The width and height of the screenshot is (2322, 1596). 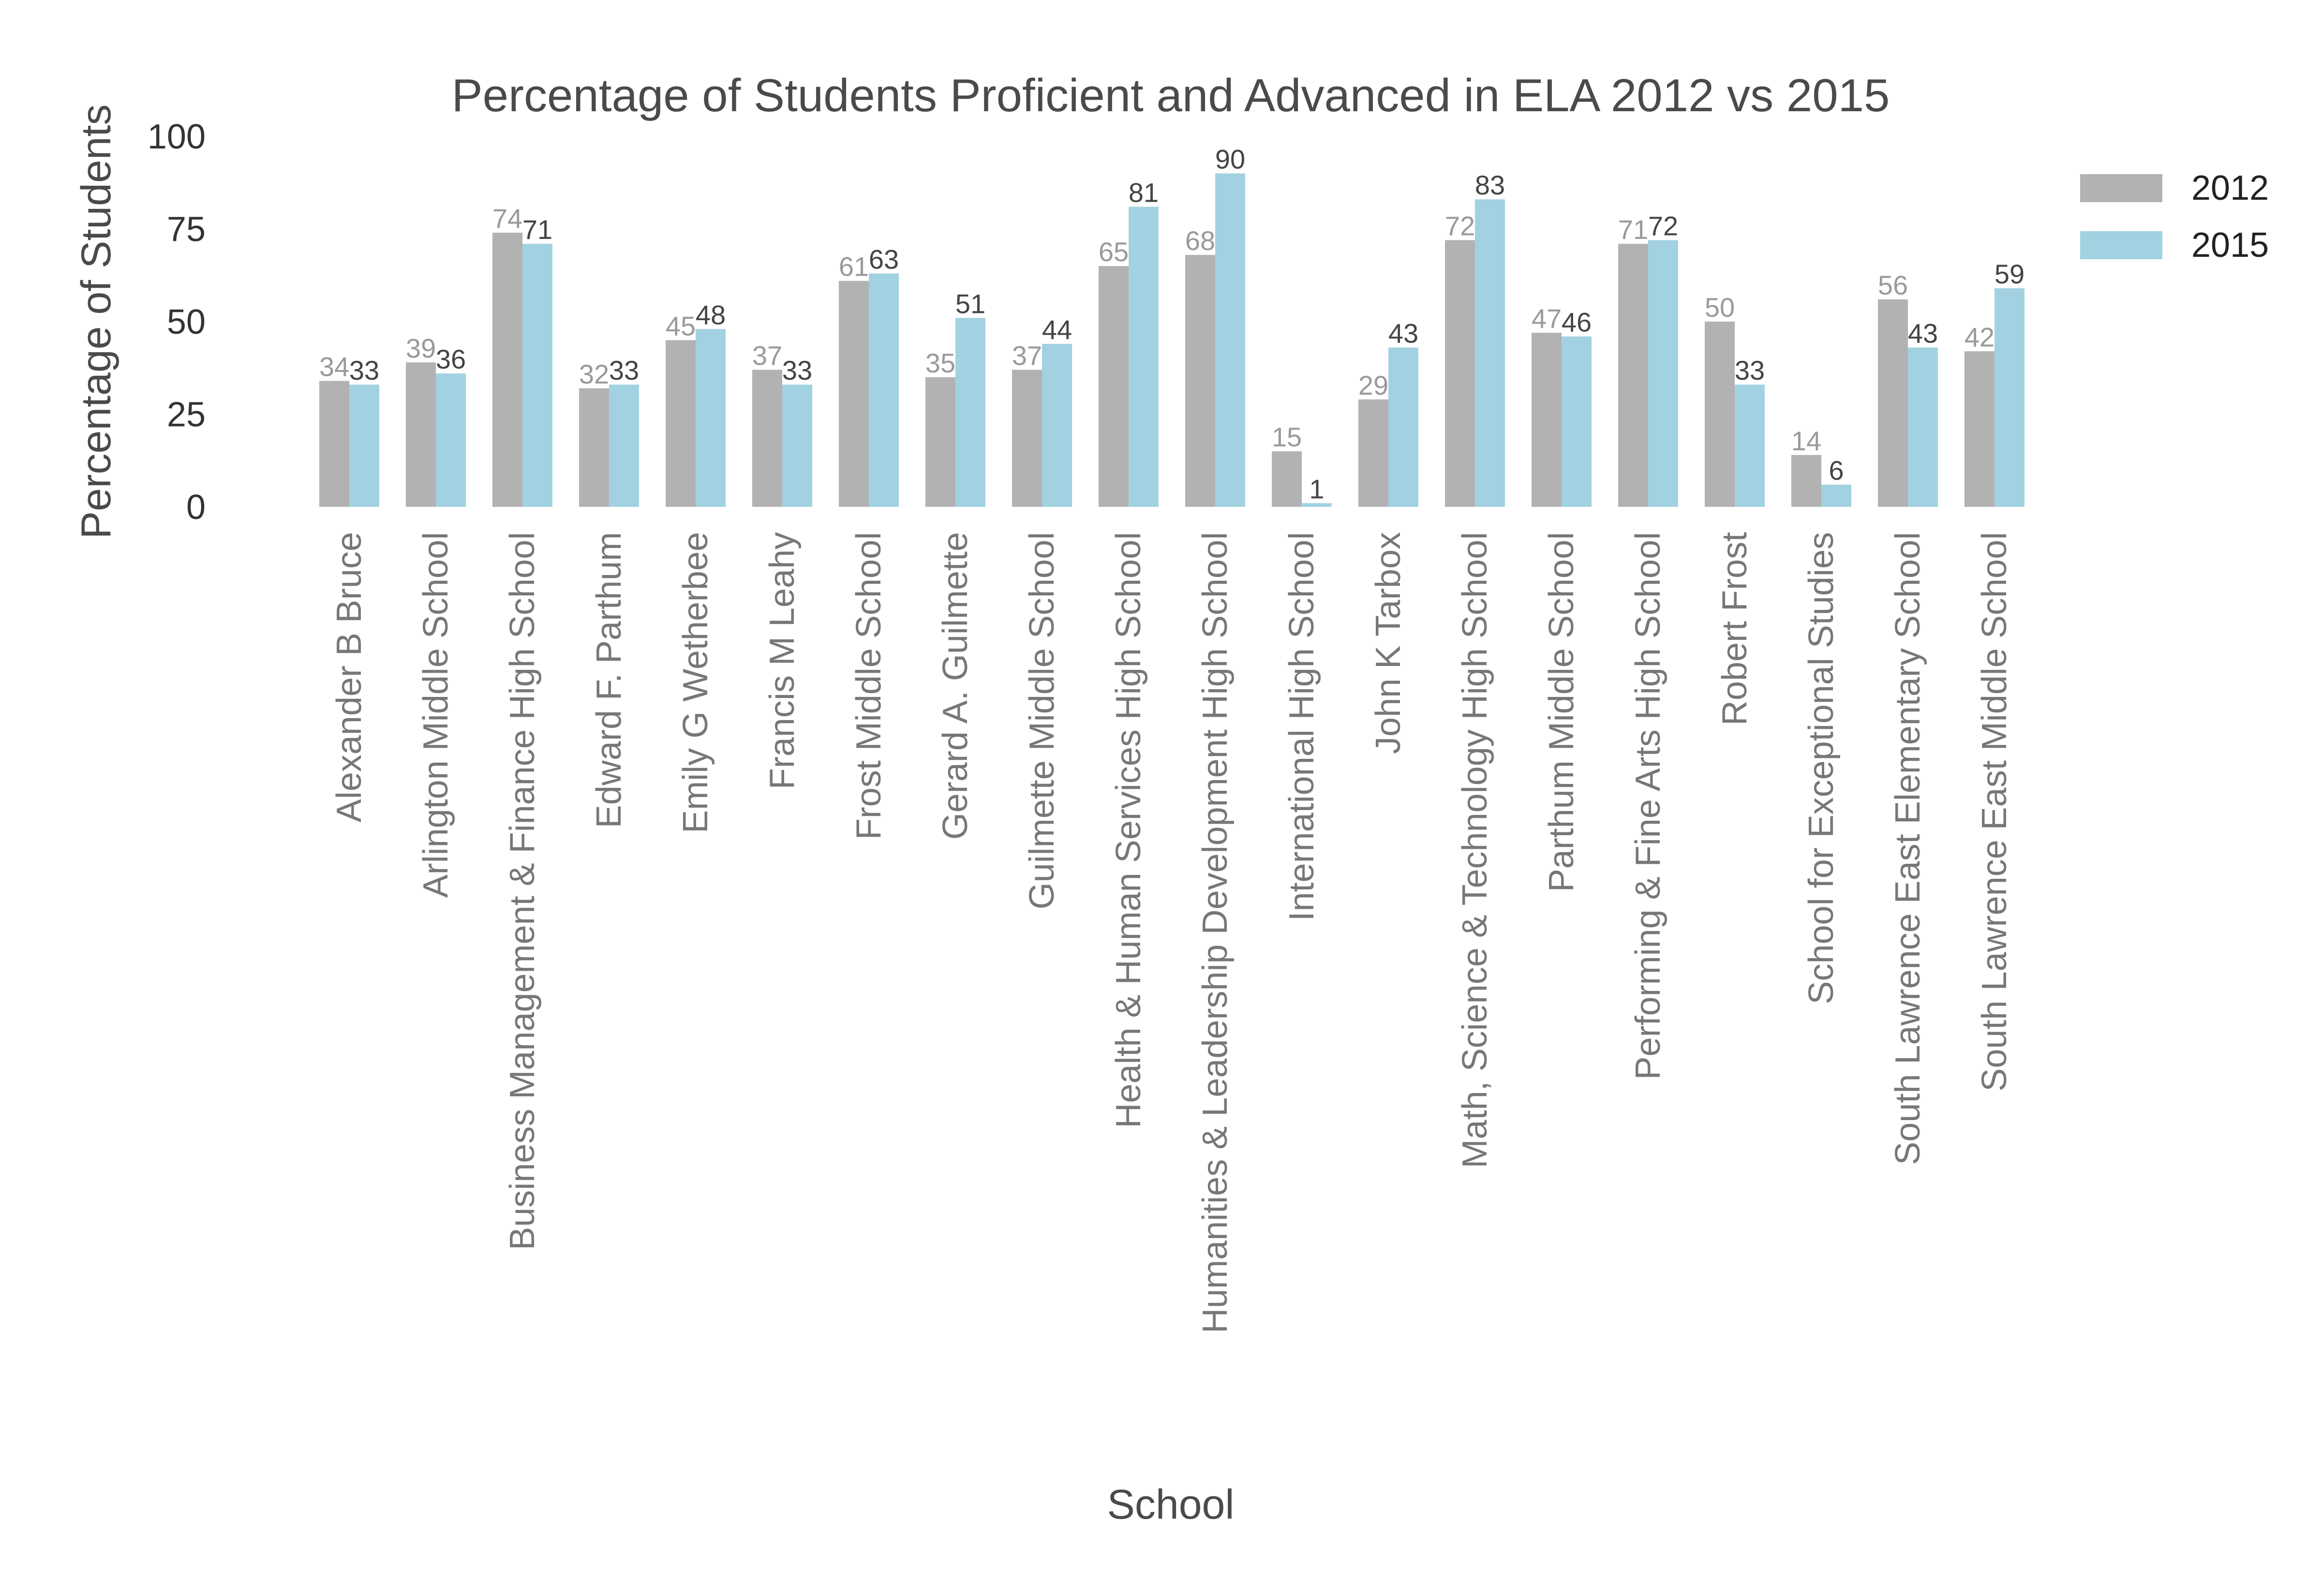 I want to click on value-label-2015: 72, so click(x=1663, y=225).